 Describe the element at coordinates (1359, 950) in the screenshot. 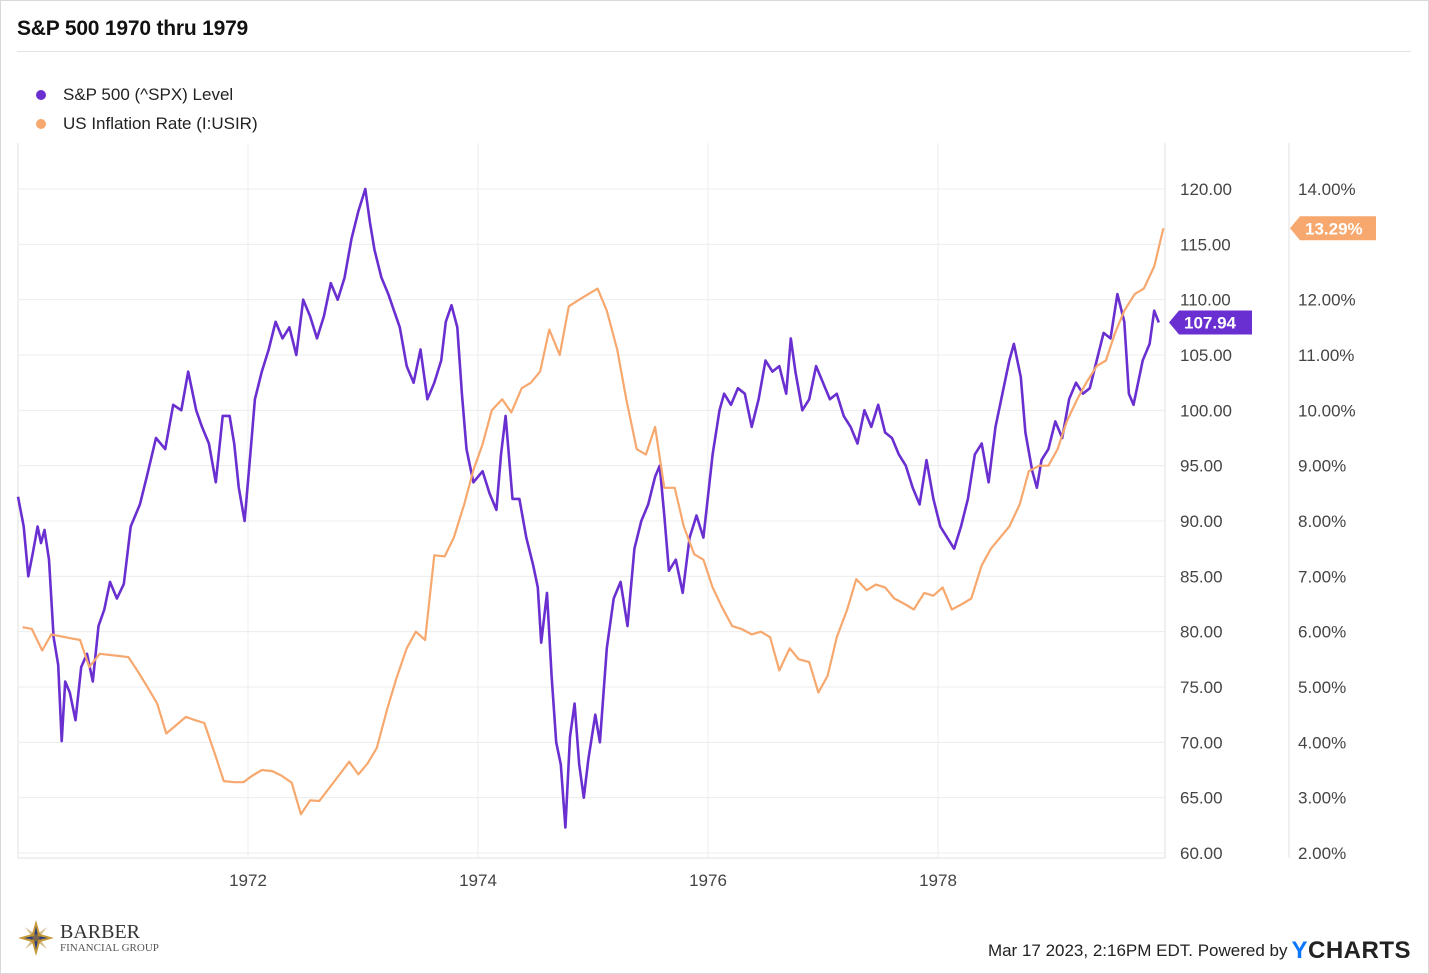

I see `ycharts-logo-text: CHARTS` at that location.